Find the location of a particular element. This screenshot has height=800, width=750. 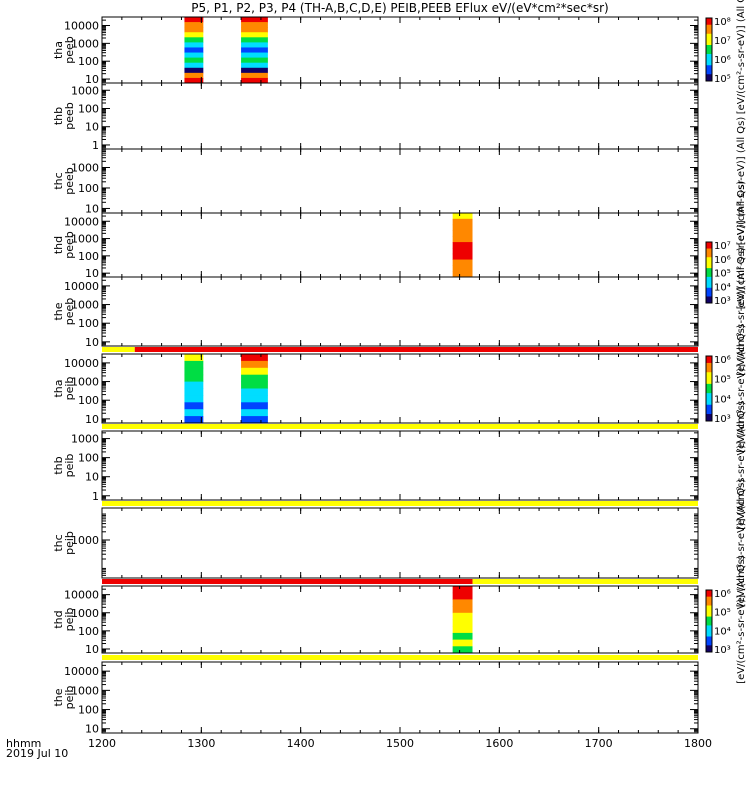

y-tick-label-thb_peeb: 1000 is located at coordinates (85, 90).